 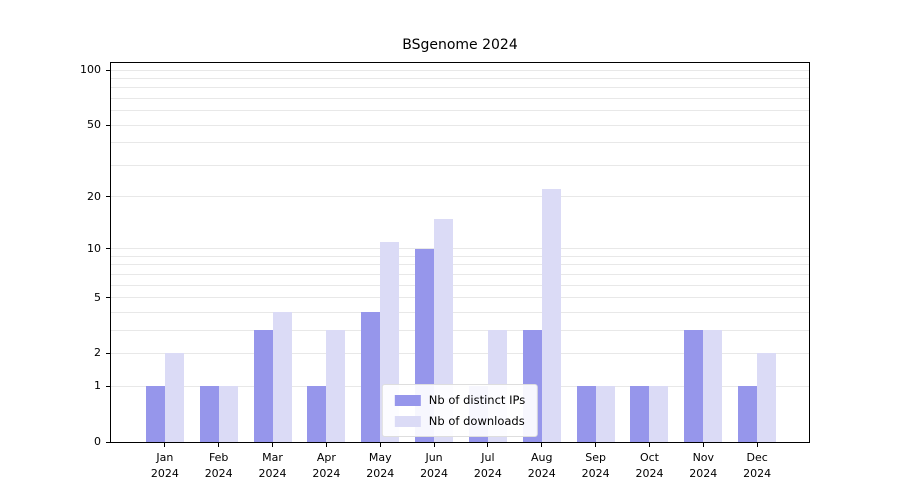 I want to click on x-axis-tick-label-aug: Aug 2024, so click(x=542, y=466).